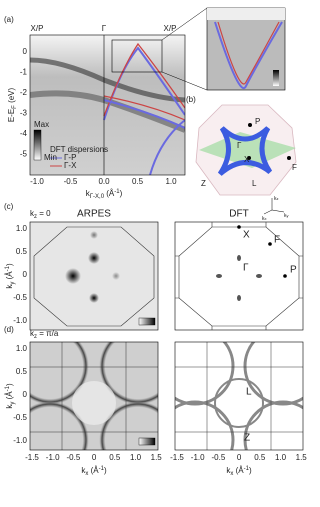 The width and height of the screenshot is (320, 507). What do you see at coordinates (24, 92) in the screenshot?
I see `y-tick-label: -2` at bounding box center [24, 92].